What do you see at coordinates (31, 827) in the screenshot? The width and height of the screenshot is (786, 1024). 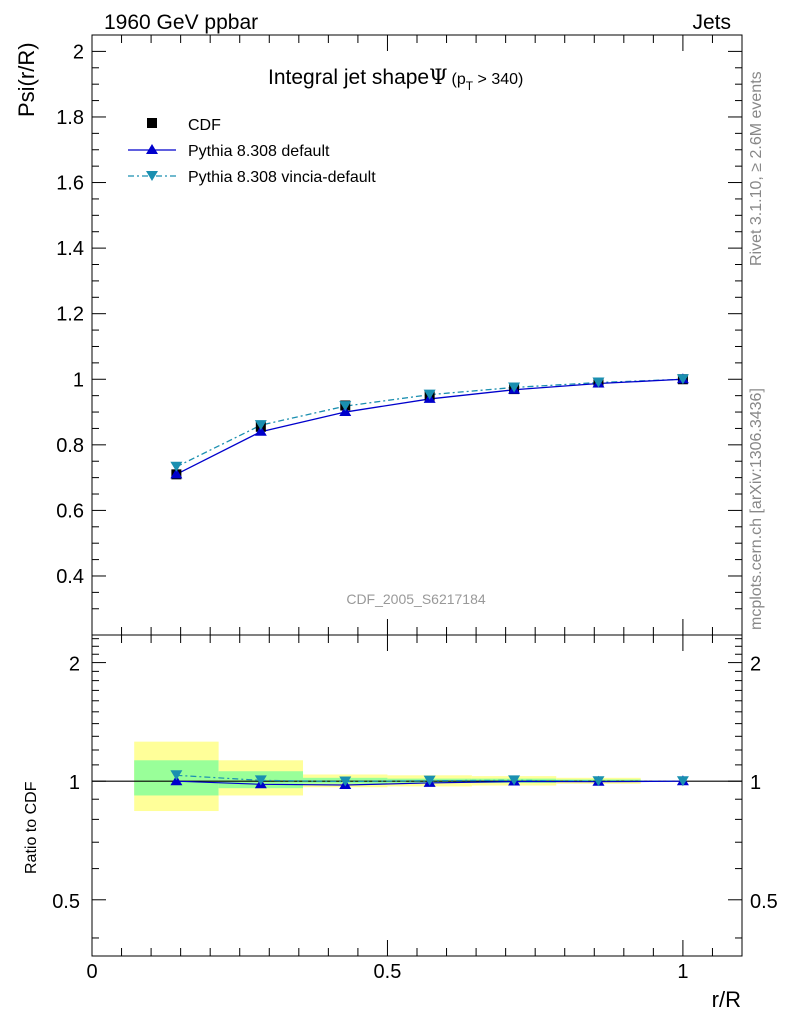 I see `ratio-ylabel: Ratio to CDF` at bounding box center [31, 827].